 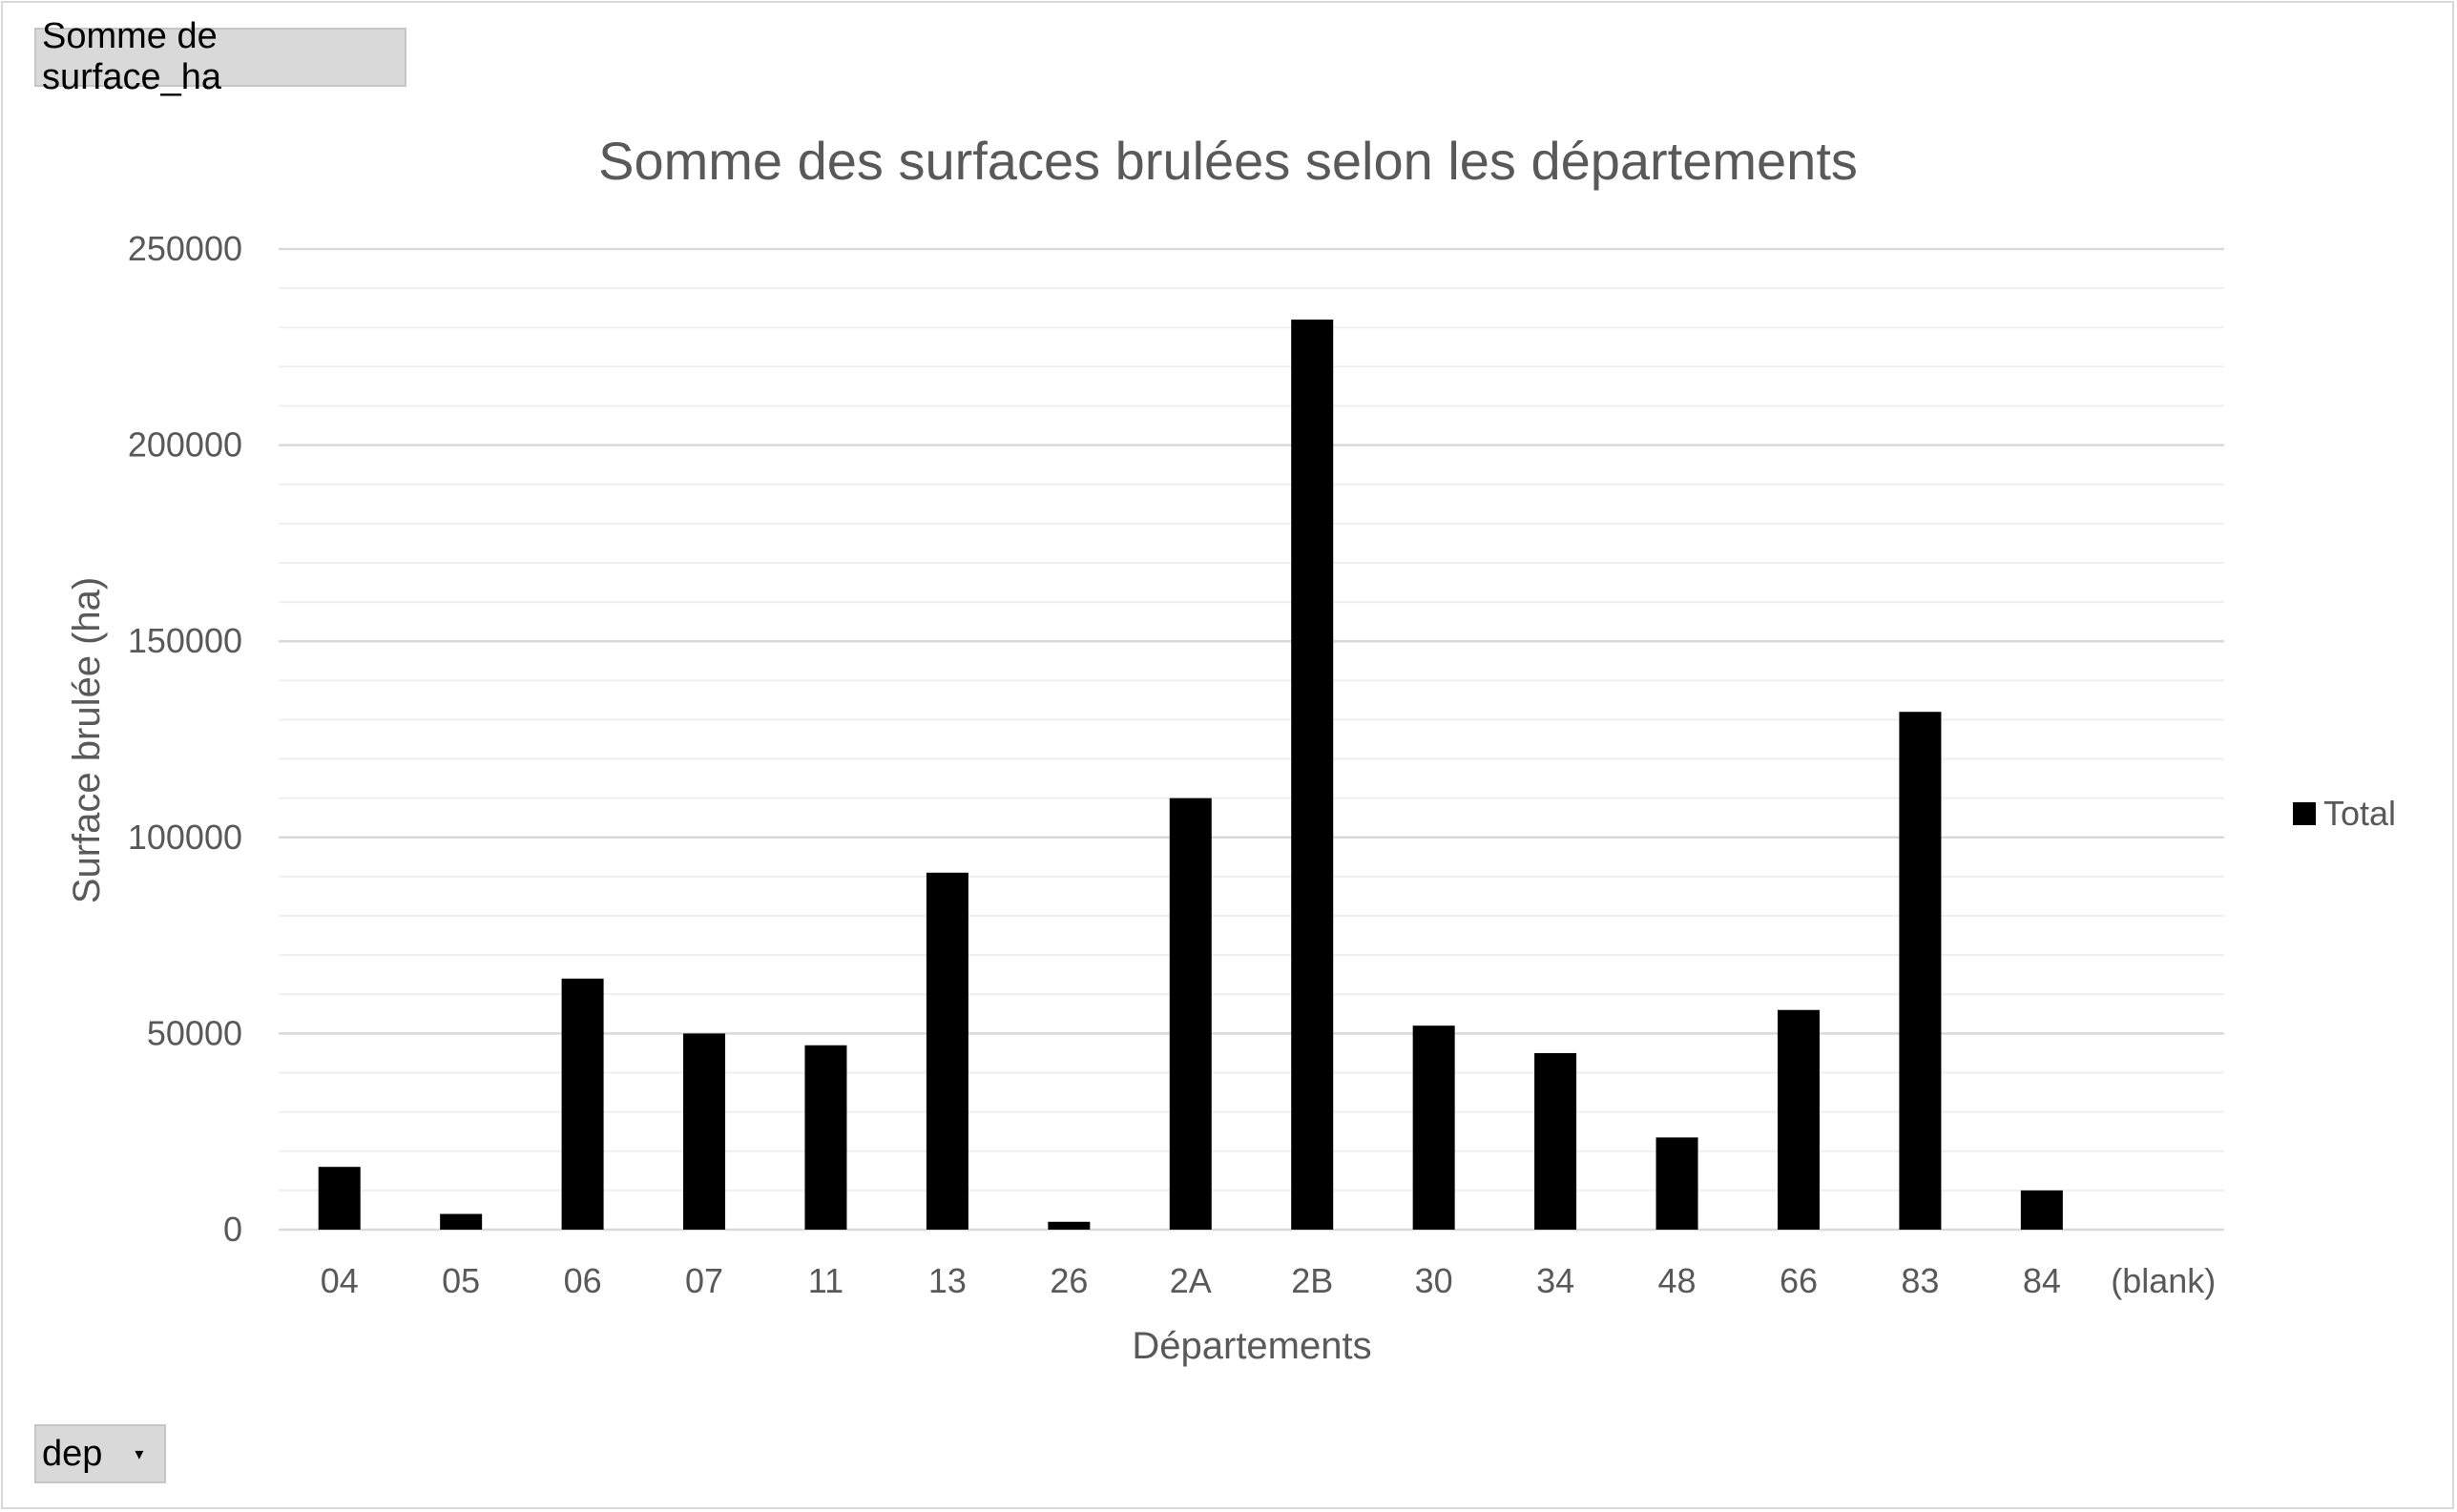 What do you see at coordinates (1555, 1281) in the screenshot?
I see `x-tick-label: 34` at bounding box center [1555, 1281].